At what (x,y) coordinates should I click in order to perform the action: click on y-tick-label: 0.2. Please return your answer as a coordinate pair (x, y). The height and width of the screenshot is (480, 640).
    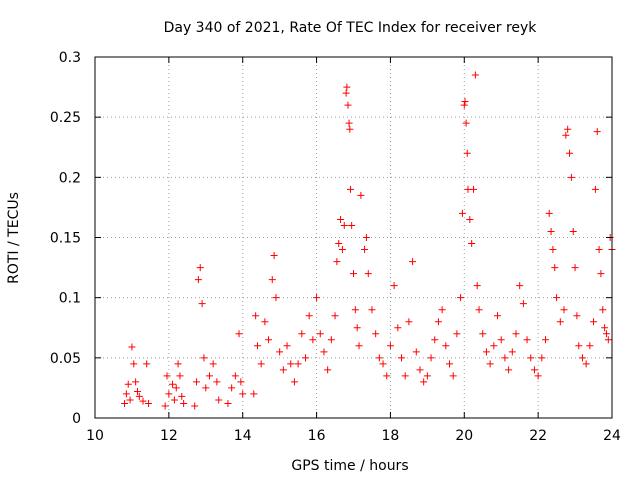
    Looking at the image, I should click on (70, 178).